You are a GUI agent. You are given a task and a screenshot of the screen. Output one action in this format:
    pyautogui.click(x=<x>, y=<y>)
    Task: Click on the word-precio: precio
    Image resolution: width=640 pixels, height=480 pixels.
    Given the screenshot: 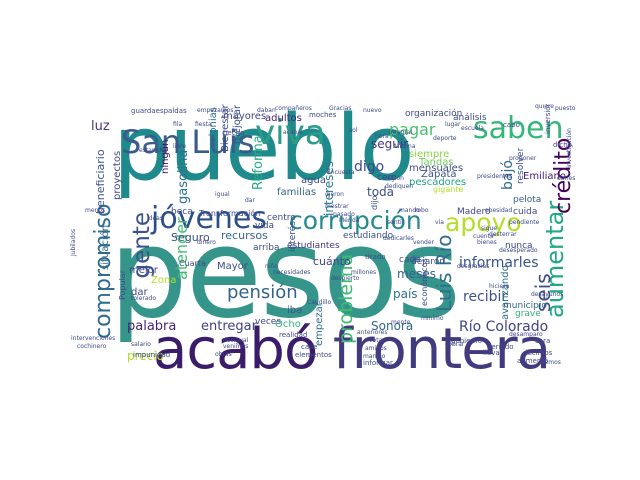 What is the action you would take?
    pyautogui.click(x=145, y=356)
    